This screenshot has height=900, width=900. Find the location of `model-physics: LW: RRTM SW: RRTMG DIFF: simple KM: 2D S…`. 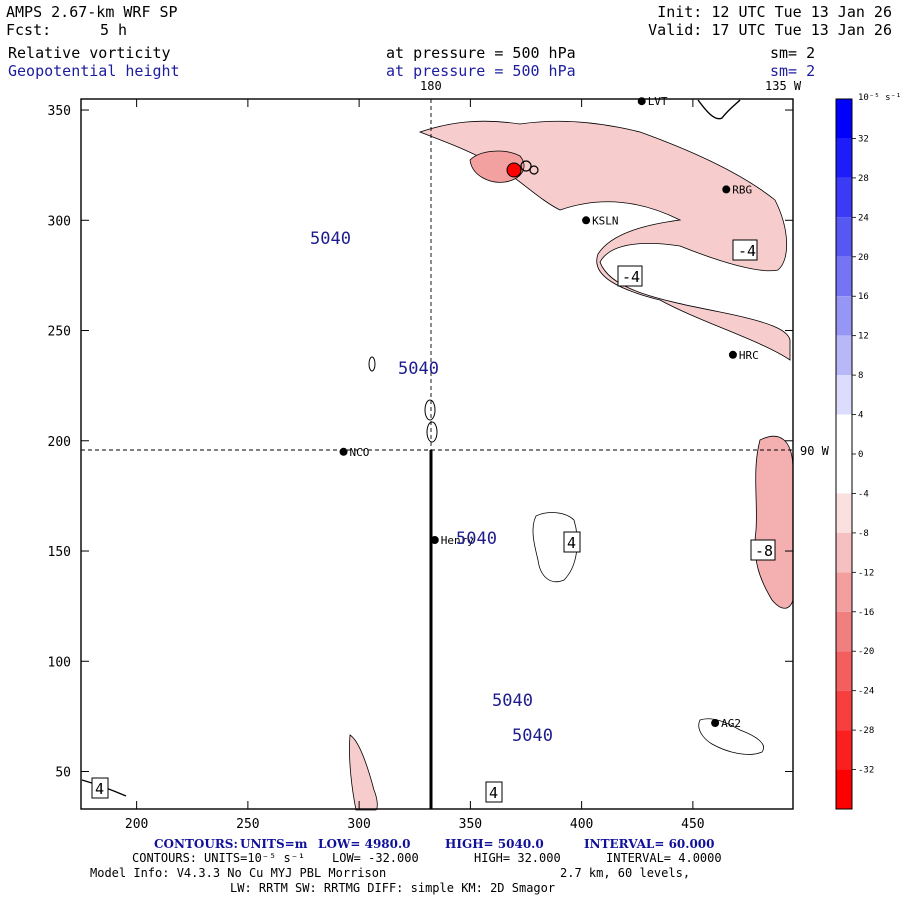

model-physics: LW: RRTM SW: RRTMG DIFF: simple KM: 2D S… is located at coordinates (393, 888).